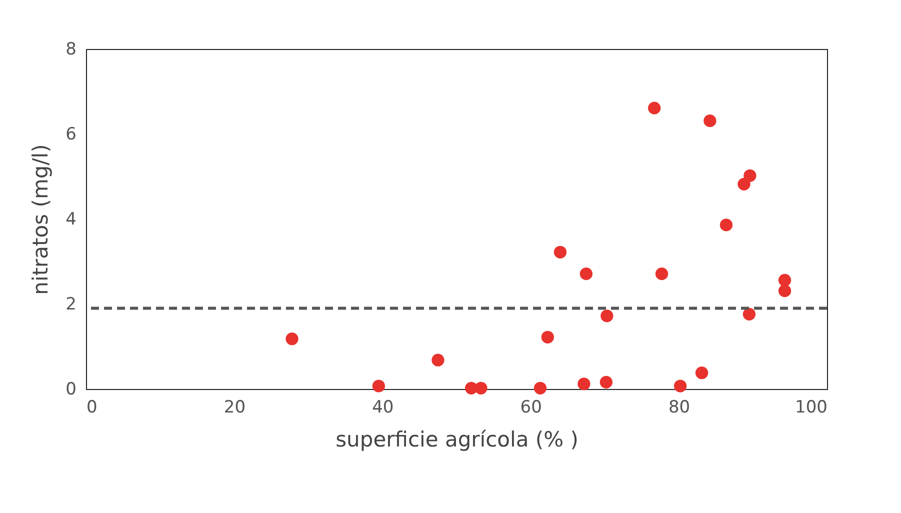 The height and width of the screenshot is (513, 901). Describe the element at coordinates (40, 219) in the screenshot. I see `y-axis-title: nitratos (mg/l)` at that location.